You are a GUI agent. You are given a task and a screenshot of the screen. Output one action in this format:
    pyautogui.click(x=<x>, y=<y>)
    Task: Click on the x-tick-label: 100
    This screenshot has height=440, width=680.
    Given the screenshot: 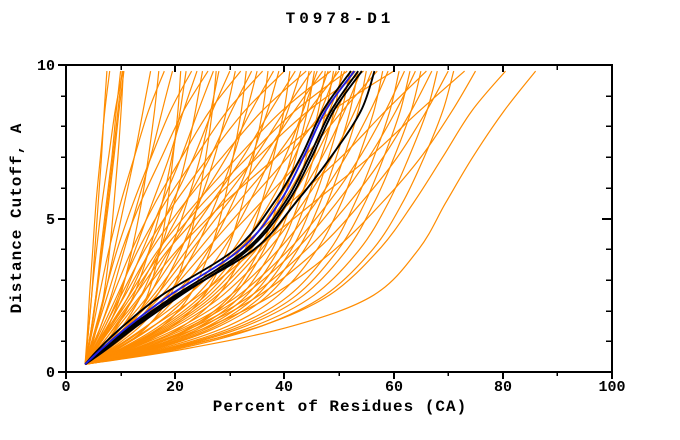 What is the action you would take?
    pyautogui.click(x=611, y=387)
    